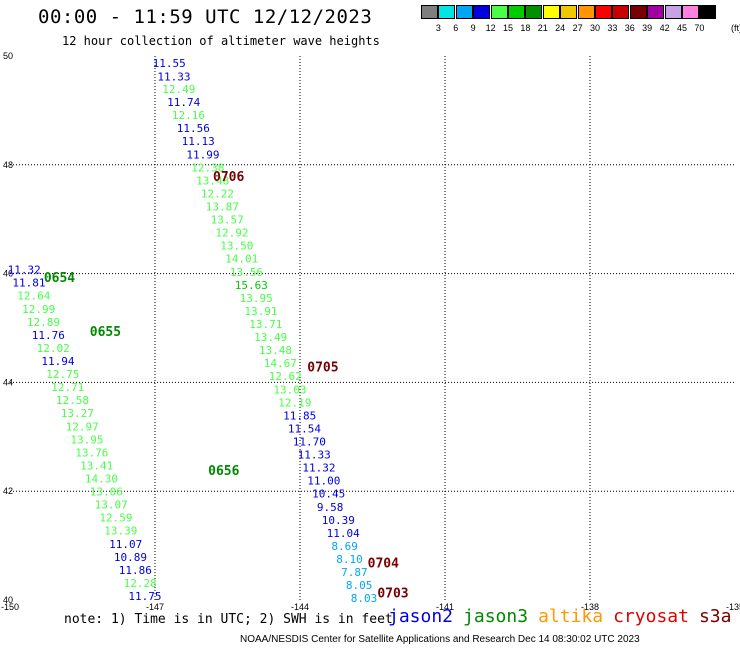  I want to click on satellite-legend-altika: altika, so click(571, 616).